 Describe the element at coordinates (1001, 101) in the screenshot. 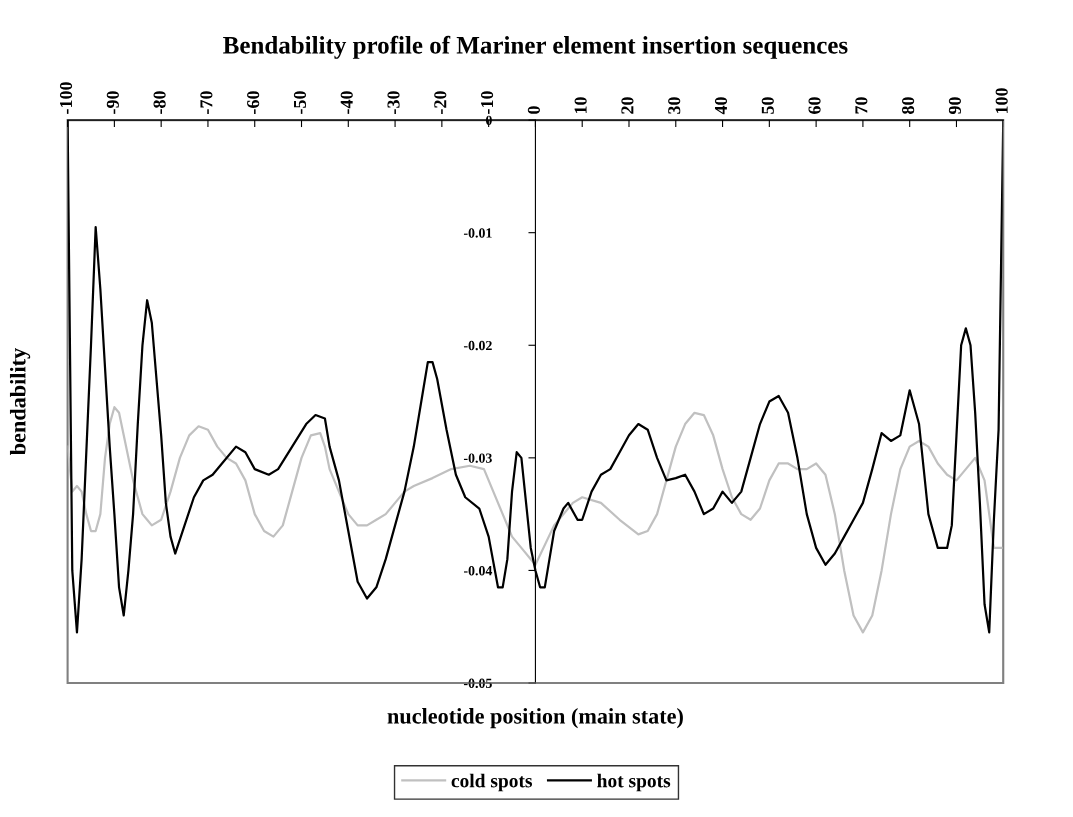

I see `x-tick-label: 100` at that location.